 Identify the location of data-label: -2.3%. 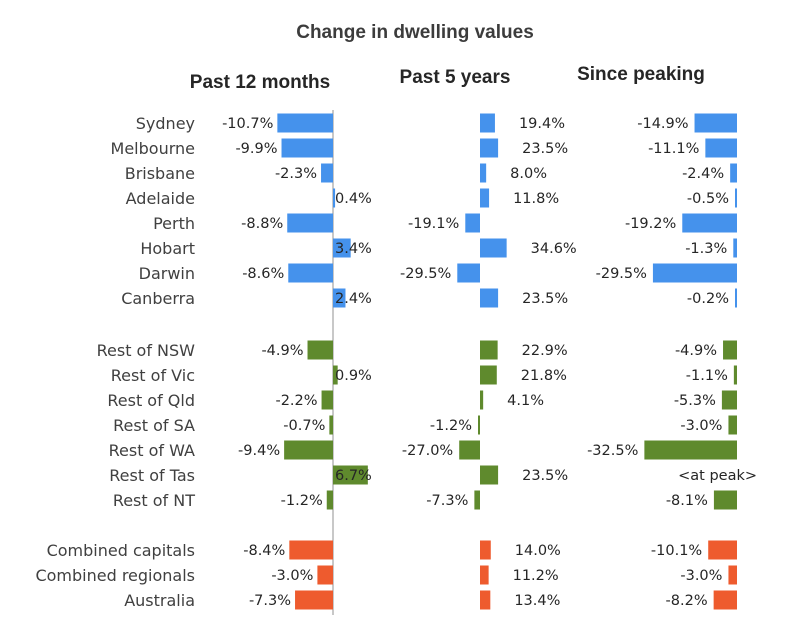
(296, 174).